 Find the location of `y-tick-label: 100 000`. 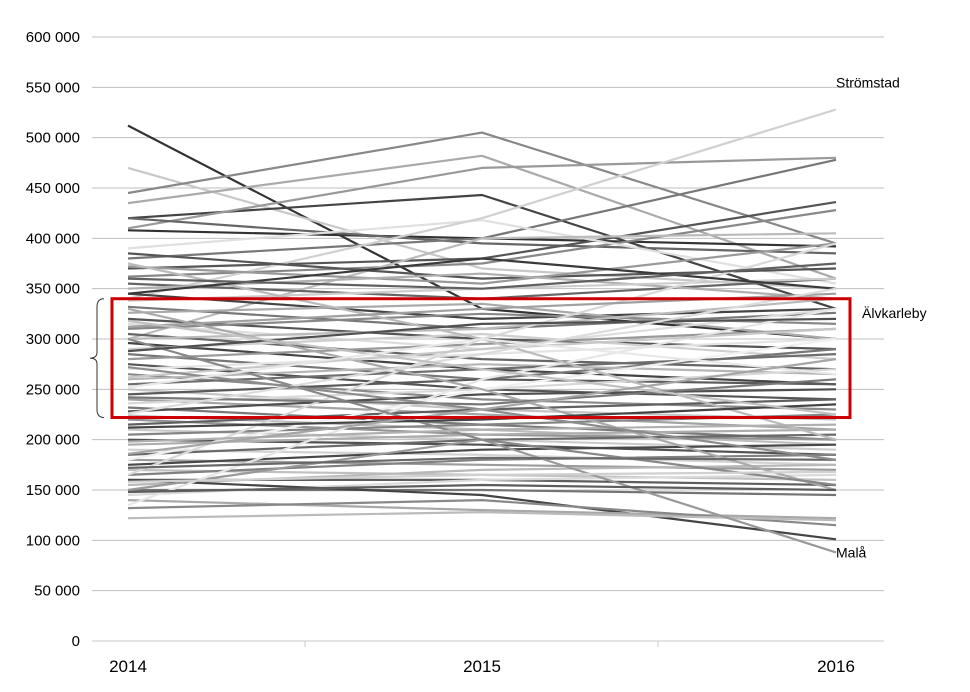

y-tick-label: 100 000 is located at coordinates (53, 540).